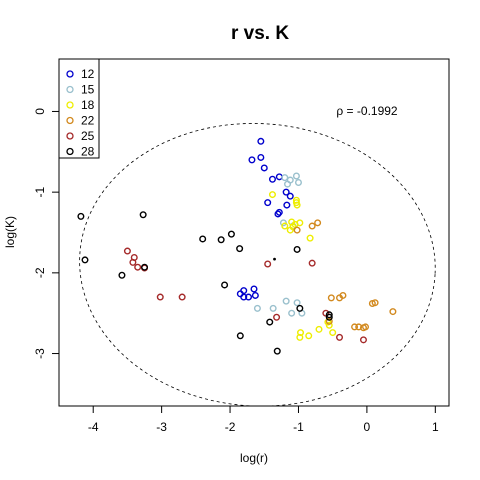 This screenshot has width=480, height=480. I want to click on legend-label: 18, so click(88, 105).